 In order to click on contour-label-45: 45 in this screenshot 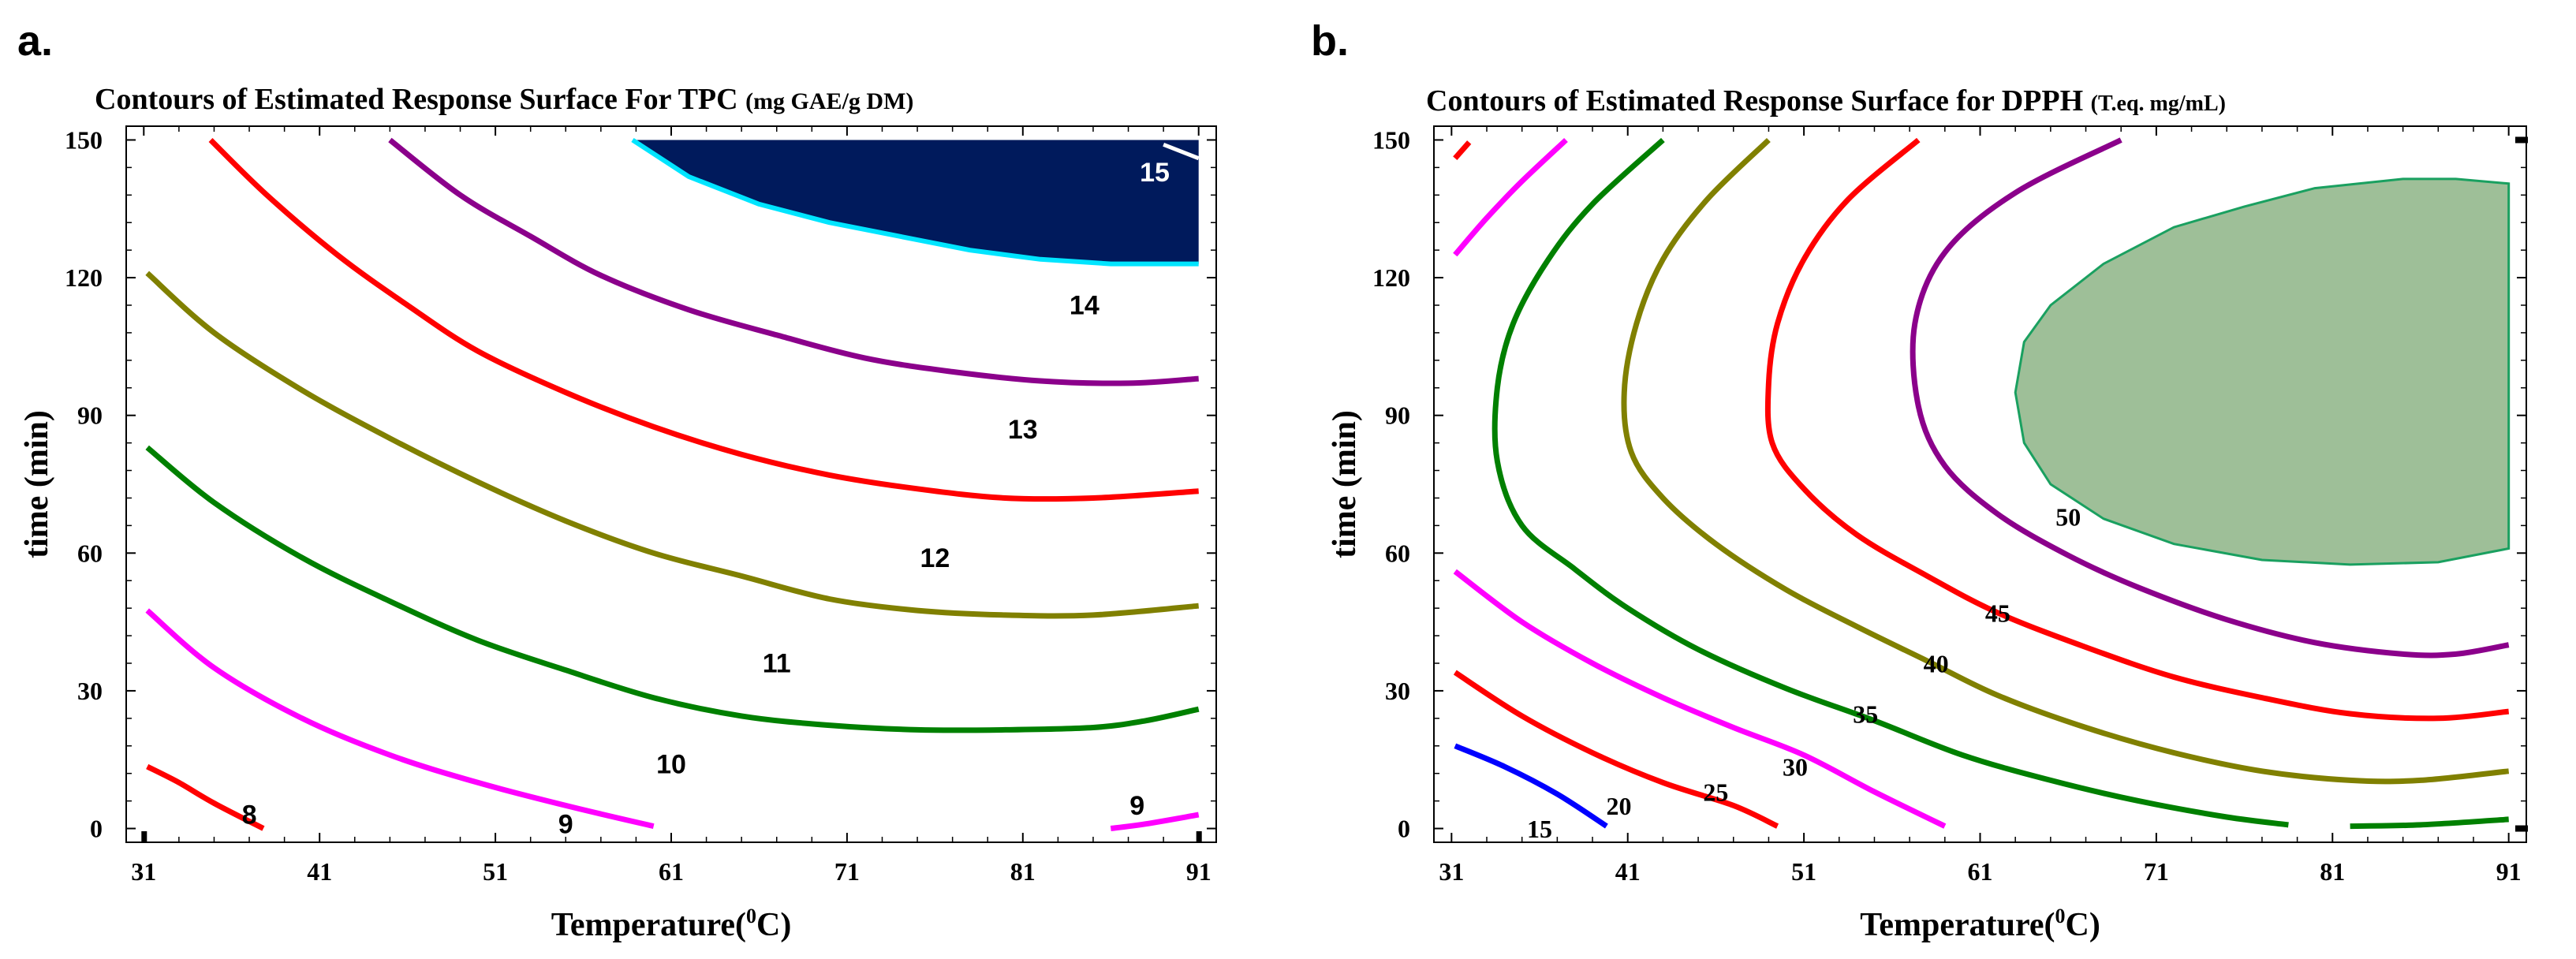, I will do `click(1997, 613)`.